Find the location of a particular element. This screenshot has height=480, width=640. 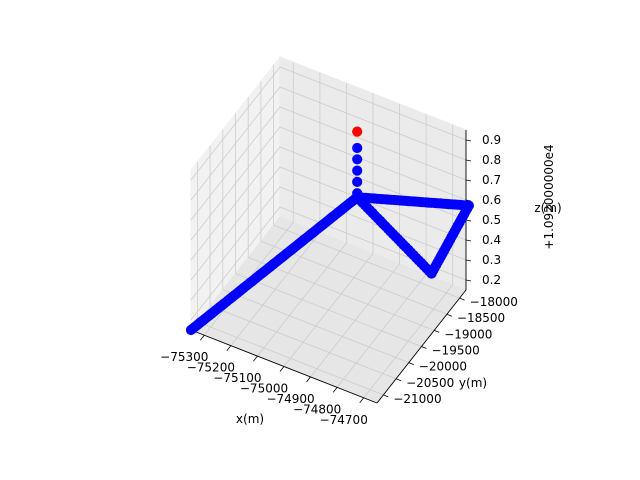

x-axis-label: x(m) is located at coordinates (250, 419).